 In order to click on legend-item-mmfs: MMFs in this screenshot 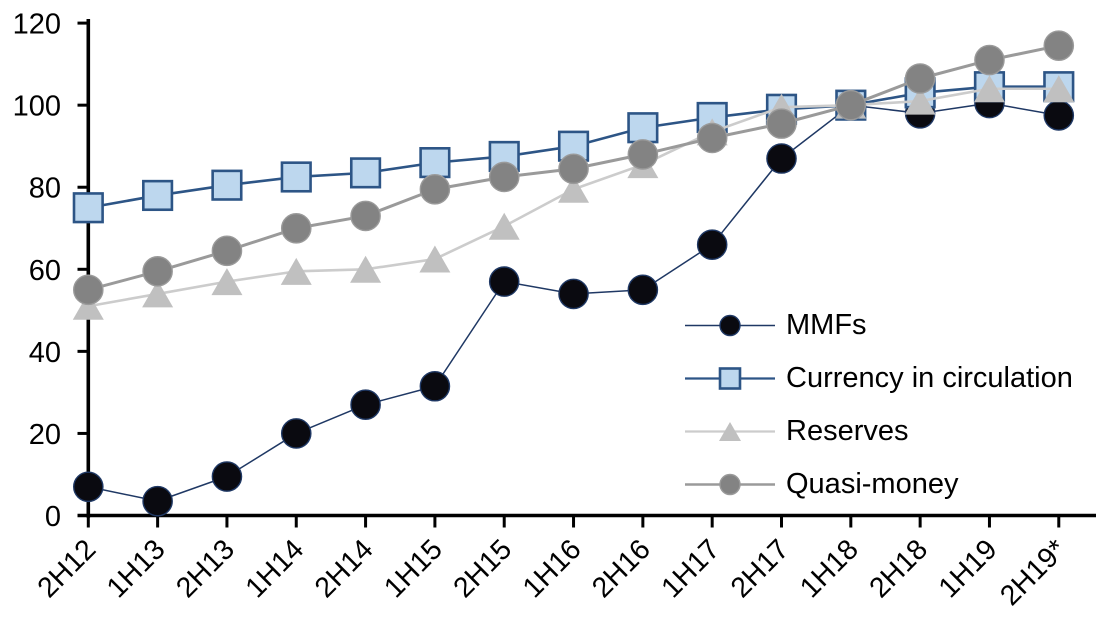, I will do `click(878, 325)`.